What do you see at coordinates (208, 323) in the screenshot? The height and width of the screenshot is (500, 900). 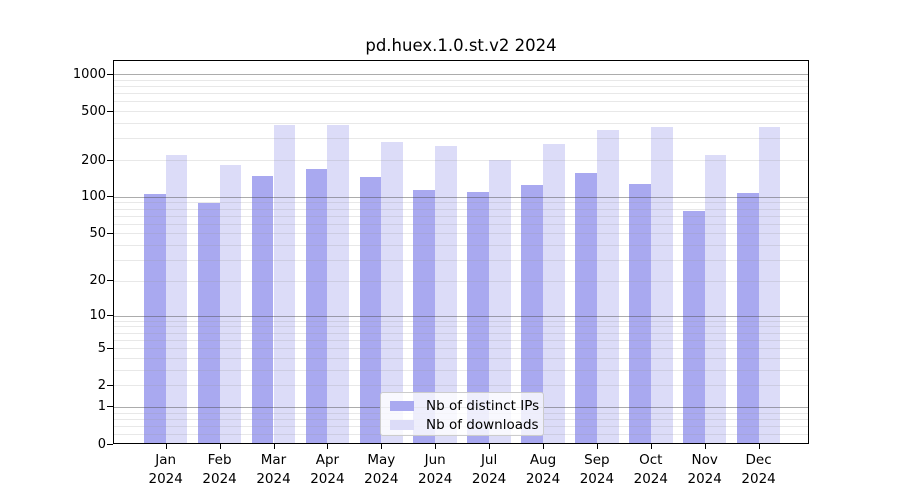 I see `bar-distinct-ips-feb` at bounding box center [208, 323].